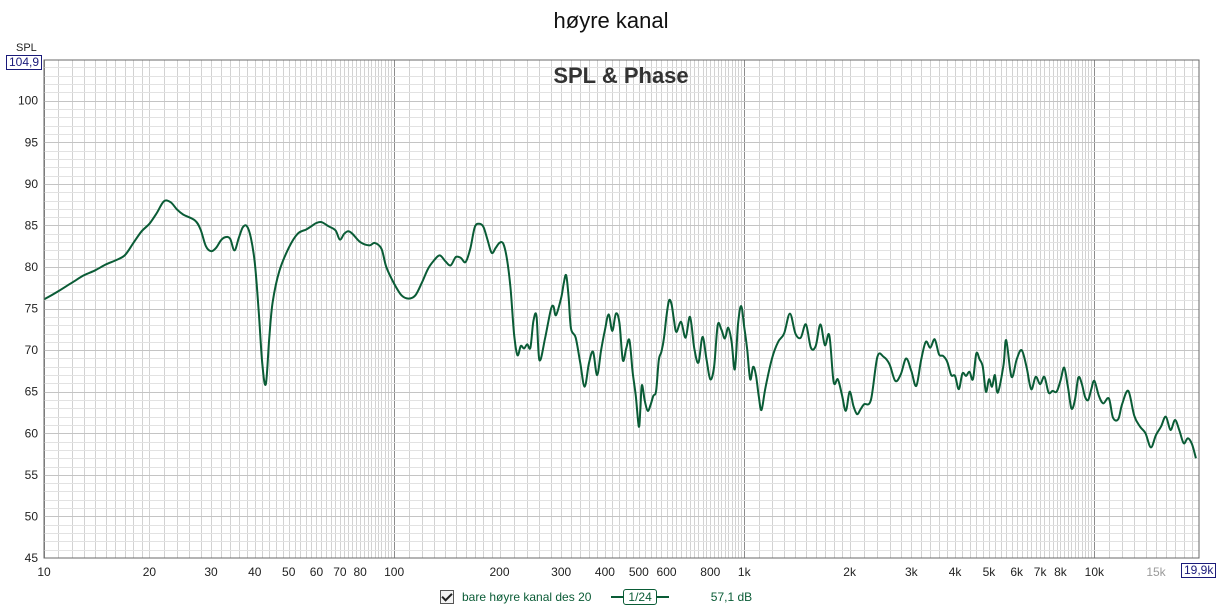 This screenshot has height=611, width=1222. Describe the element at coordinates (32, 558) in the screenshot. I see `y-tick-label: 45` at that location.